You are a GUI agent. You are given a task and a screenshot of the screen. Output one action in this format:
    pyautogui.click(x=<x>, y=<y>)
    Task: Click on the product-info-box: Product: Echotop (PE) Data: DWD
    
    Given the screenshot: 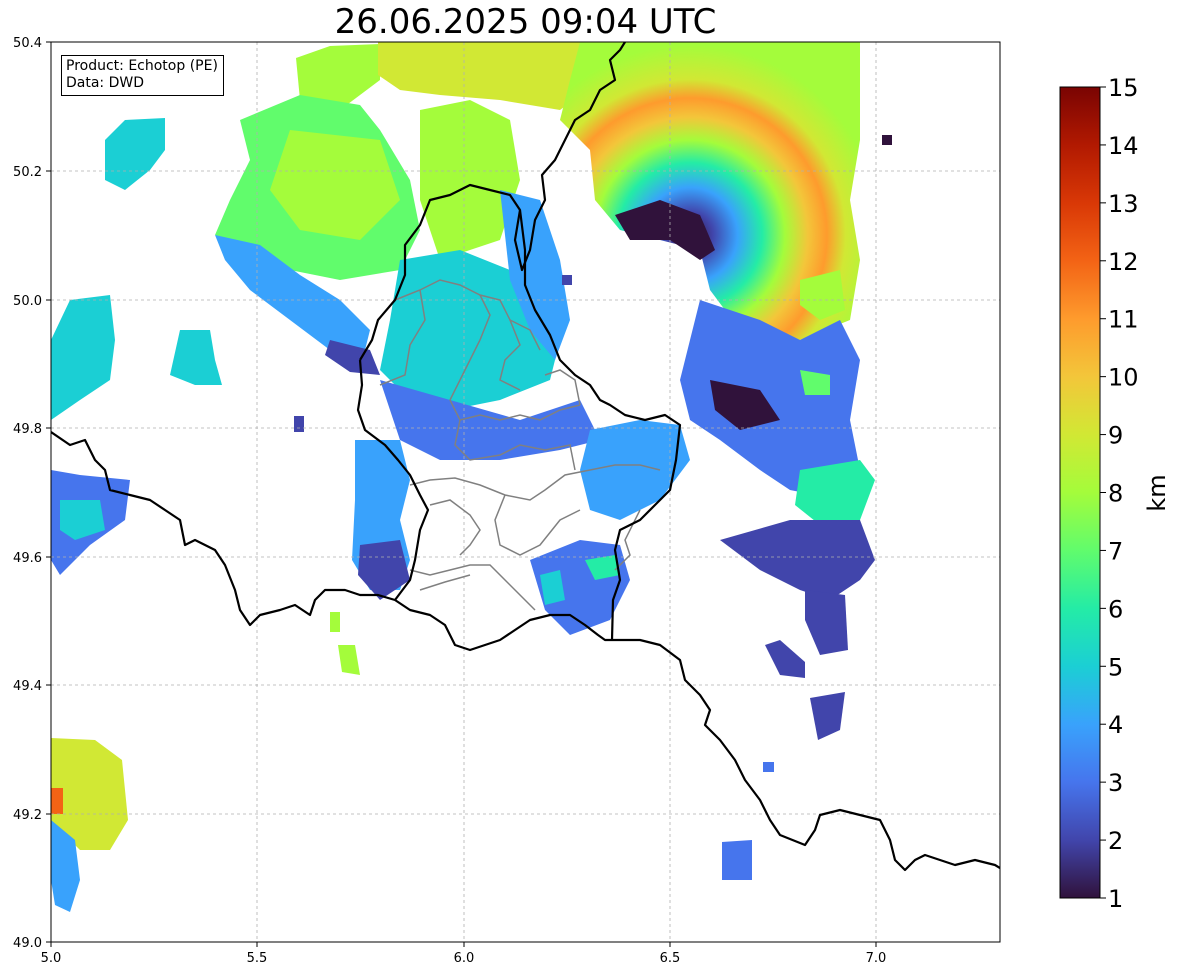 What is the action you would take?
    pyautogui.click(x=142, y=75)
    